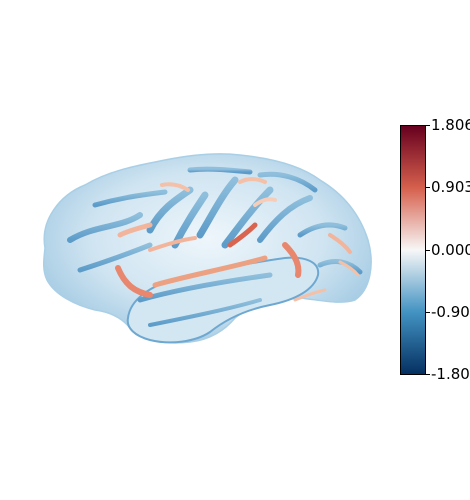 This screenshot has height=500, width=470. What do you see at coordinates (450, 125) in the screenshot?
I see `colorbar-label-max: 1.806` at bounding box center [450, 125].